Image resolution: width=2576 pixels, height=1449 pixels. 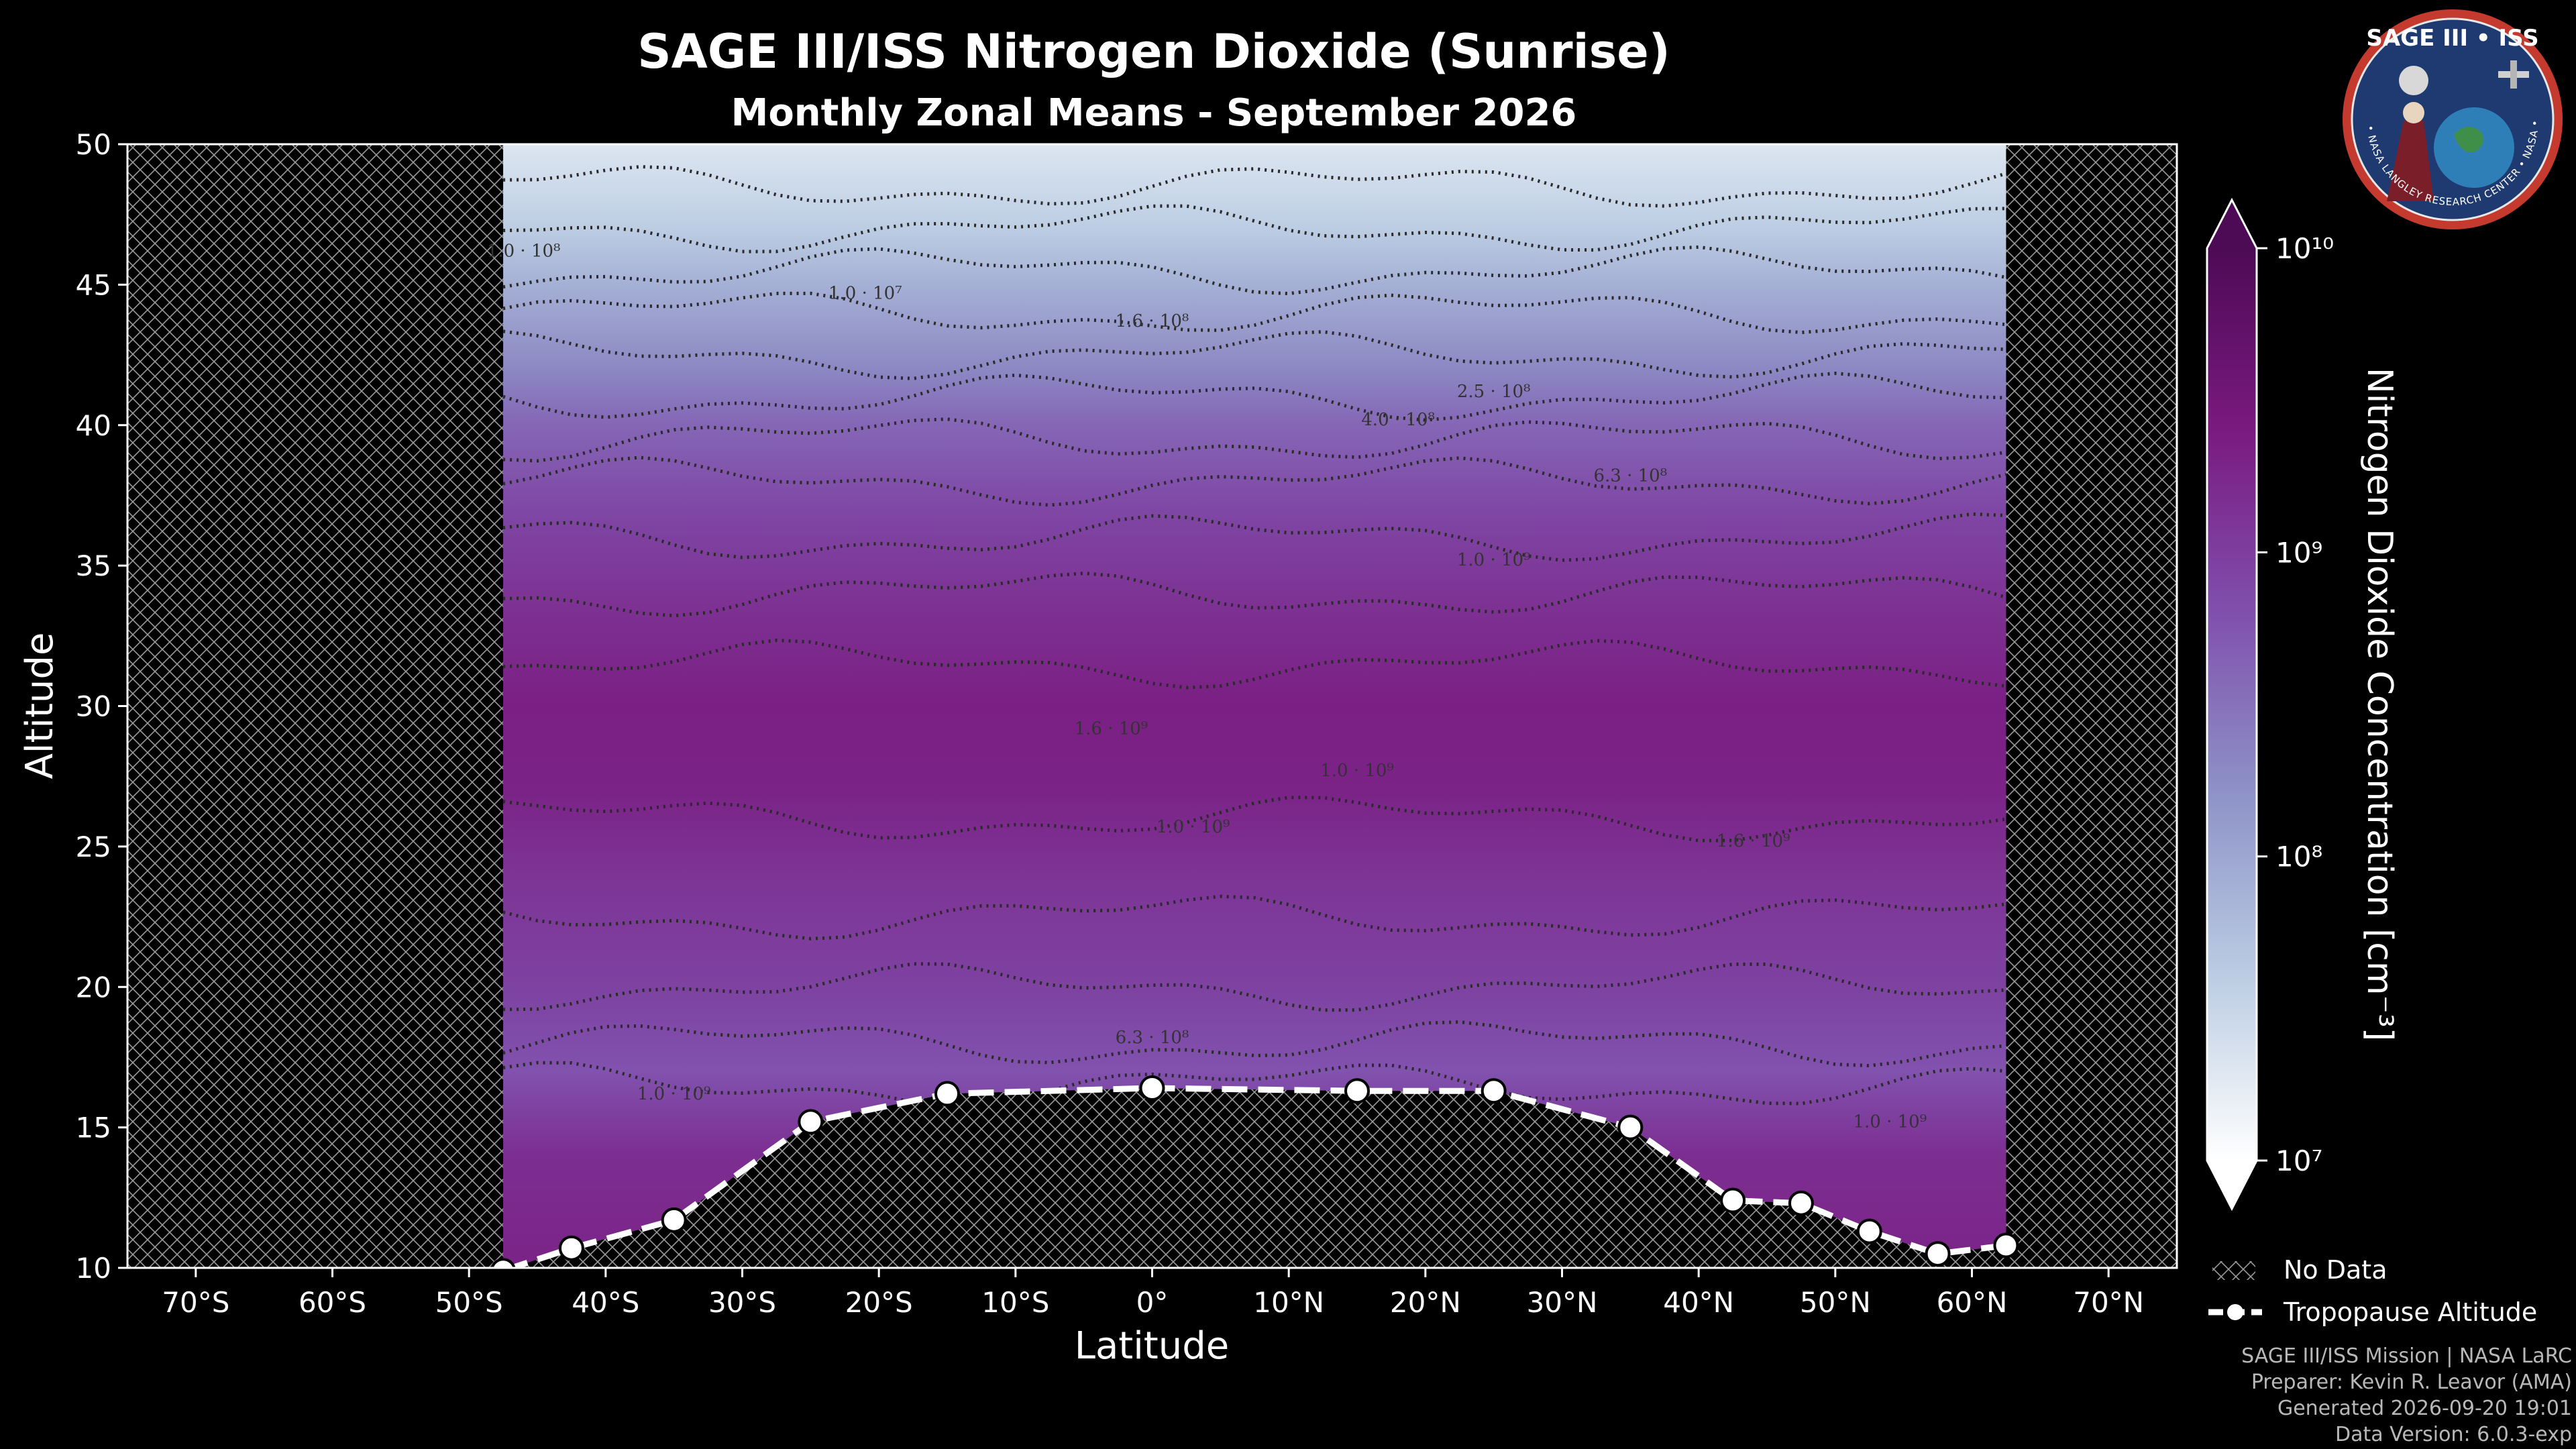 What do you see at coordinates (2452, 38) in the screenshot?
I see `badge-title: SAGE III • ISS` at bounding box center [2452, 38].